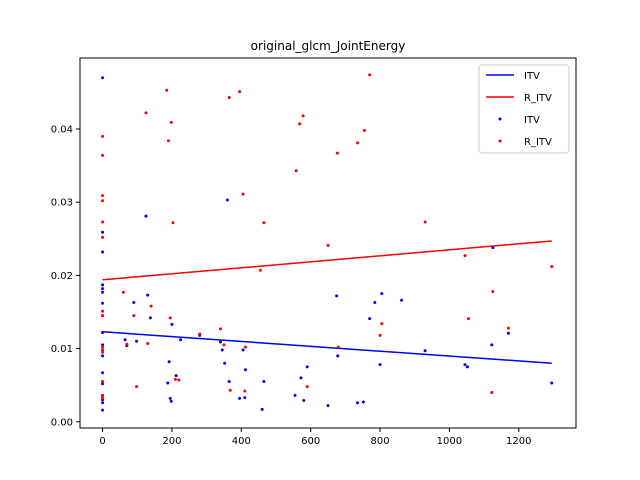  I want to click on x-tick-label: 1200, so click(518, 441).